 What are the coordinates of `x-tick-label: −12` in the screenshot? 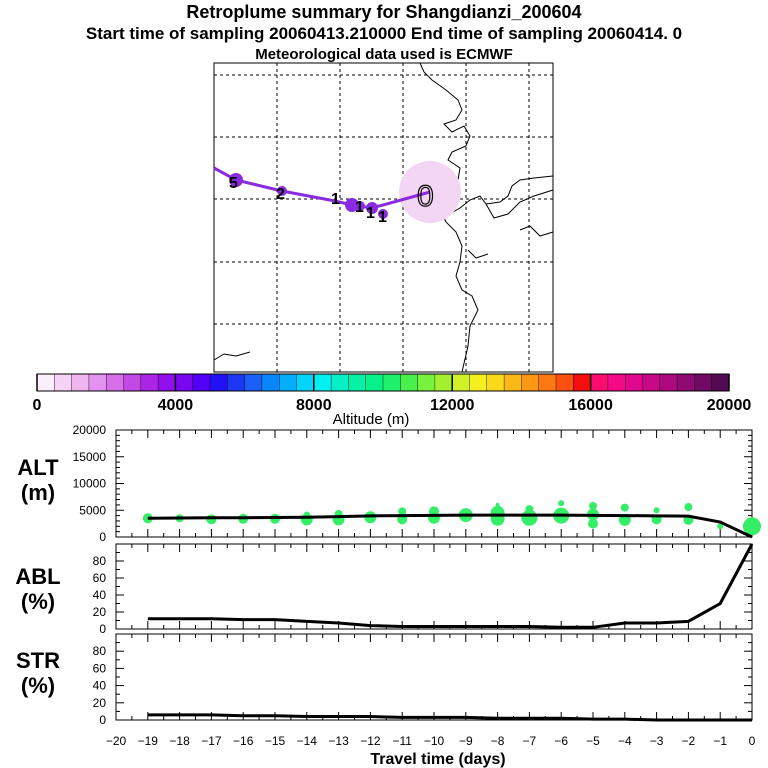 It's located at (370, 741).